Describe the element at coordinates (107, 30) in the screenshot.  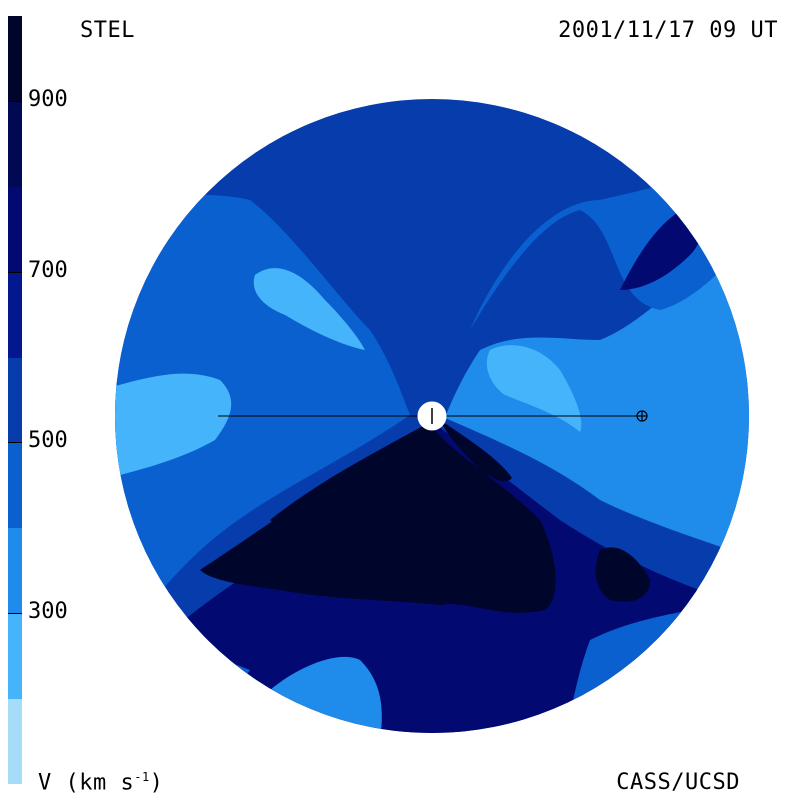
I see `instrument-label: STEL` at that location.